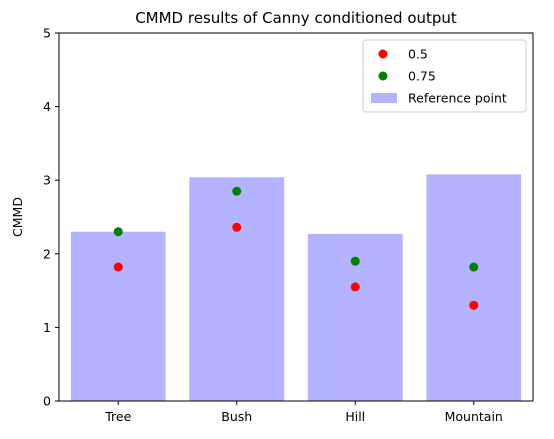 This screenshot has height=439, width=554. I want to click on point-series-a-bush, so click(237, 227).